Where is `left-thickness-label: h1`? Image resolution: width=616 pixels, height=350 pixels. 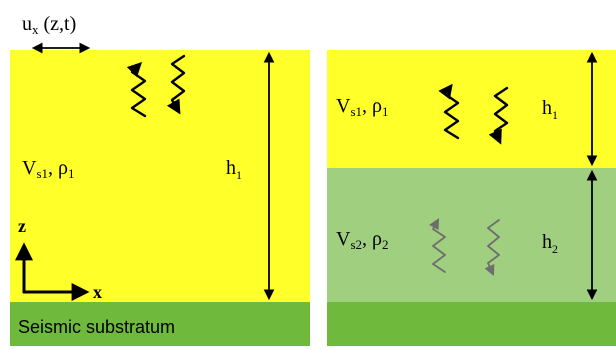
left-thickness-label: h1 is located at coordinates (234, 169).